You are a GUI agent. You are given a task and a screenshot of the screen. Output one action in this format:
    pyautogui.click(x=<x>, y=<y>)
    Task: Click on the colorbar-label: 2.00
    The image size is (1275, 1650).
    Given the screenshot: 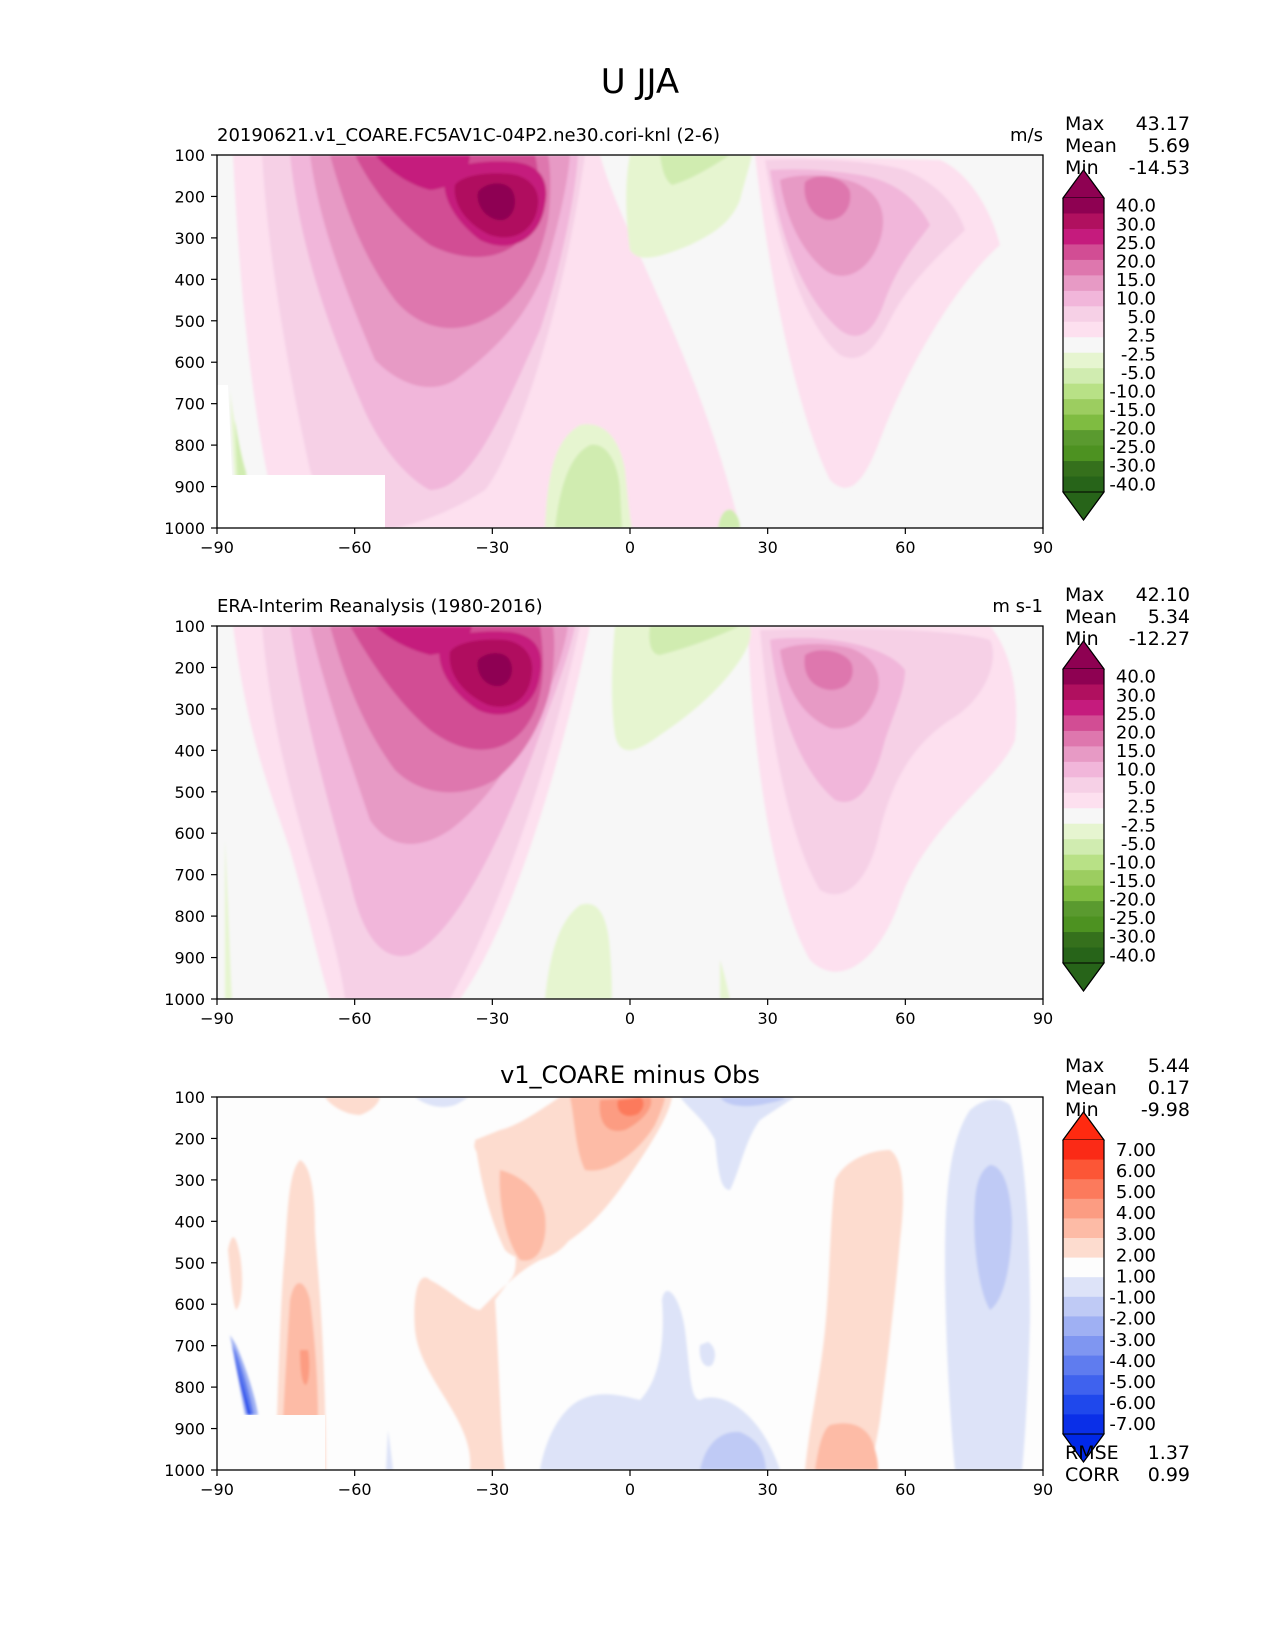 What is the action you would take?
    pyautogui.click(x=1136, y=1255)
    